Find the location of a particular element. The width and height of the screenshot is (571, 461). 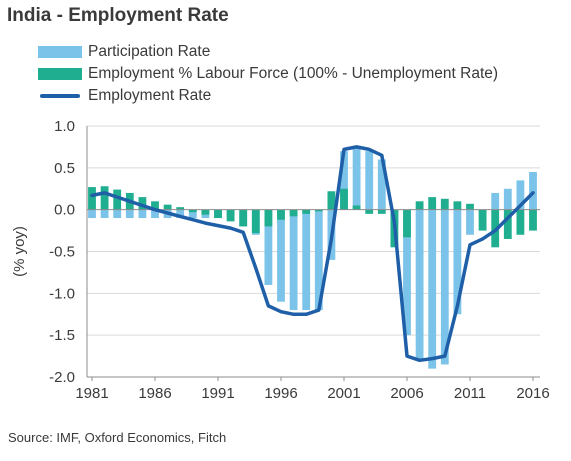

x-tick-label: 2011 is located at coordinates (470, 393).